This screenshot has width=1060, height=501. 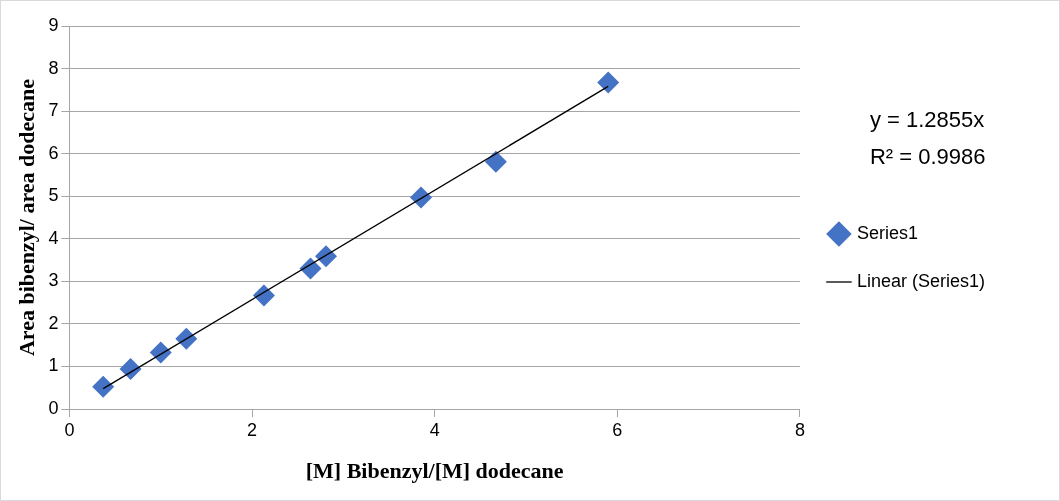 I want to click on y-tick-label: 2, so click(x=53, y=322).